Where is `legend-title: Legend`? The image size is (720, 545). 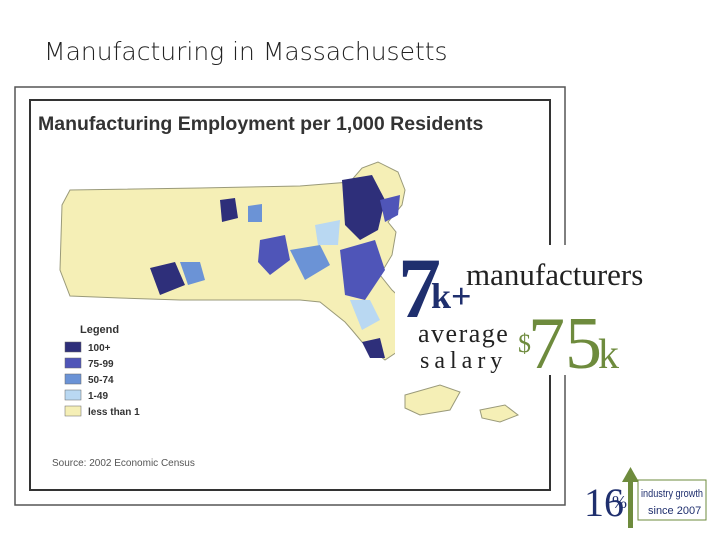 legend-title: Legend is located at coordinates (99, 330).